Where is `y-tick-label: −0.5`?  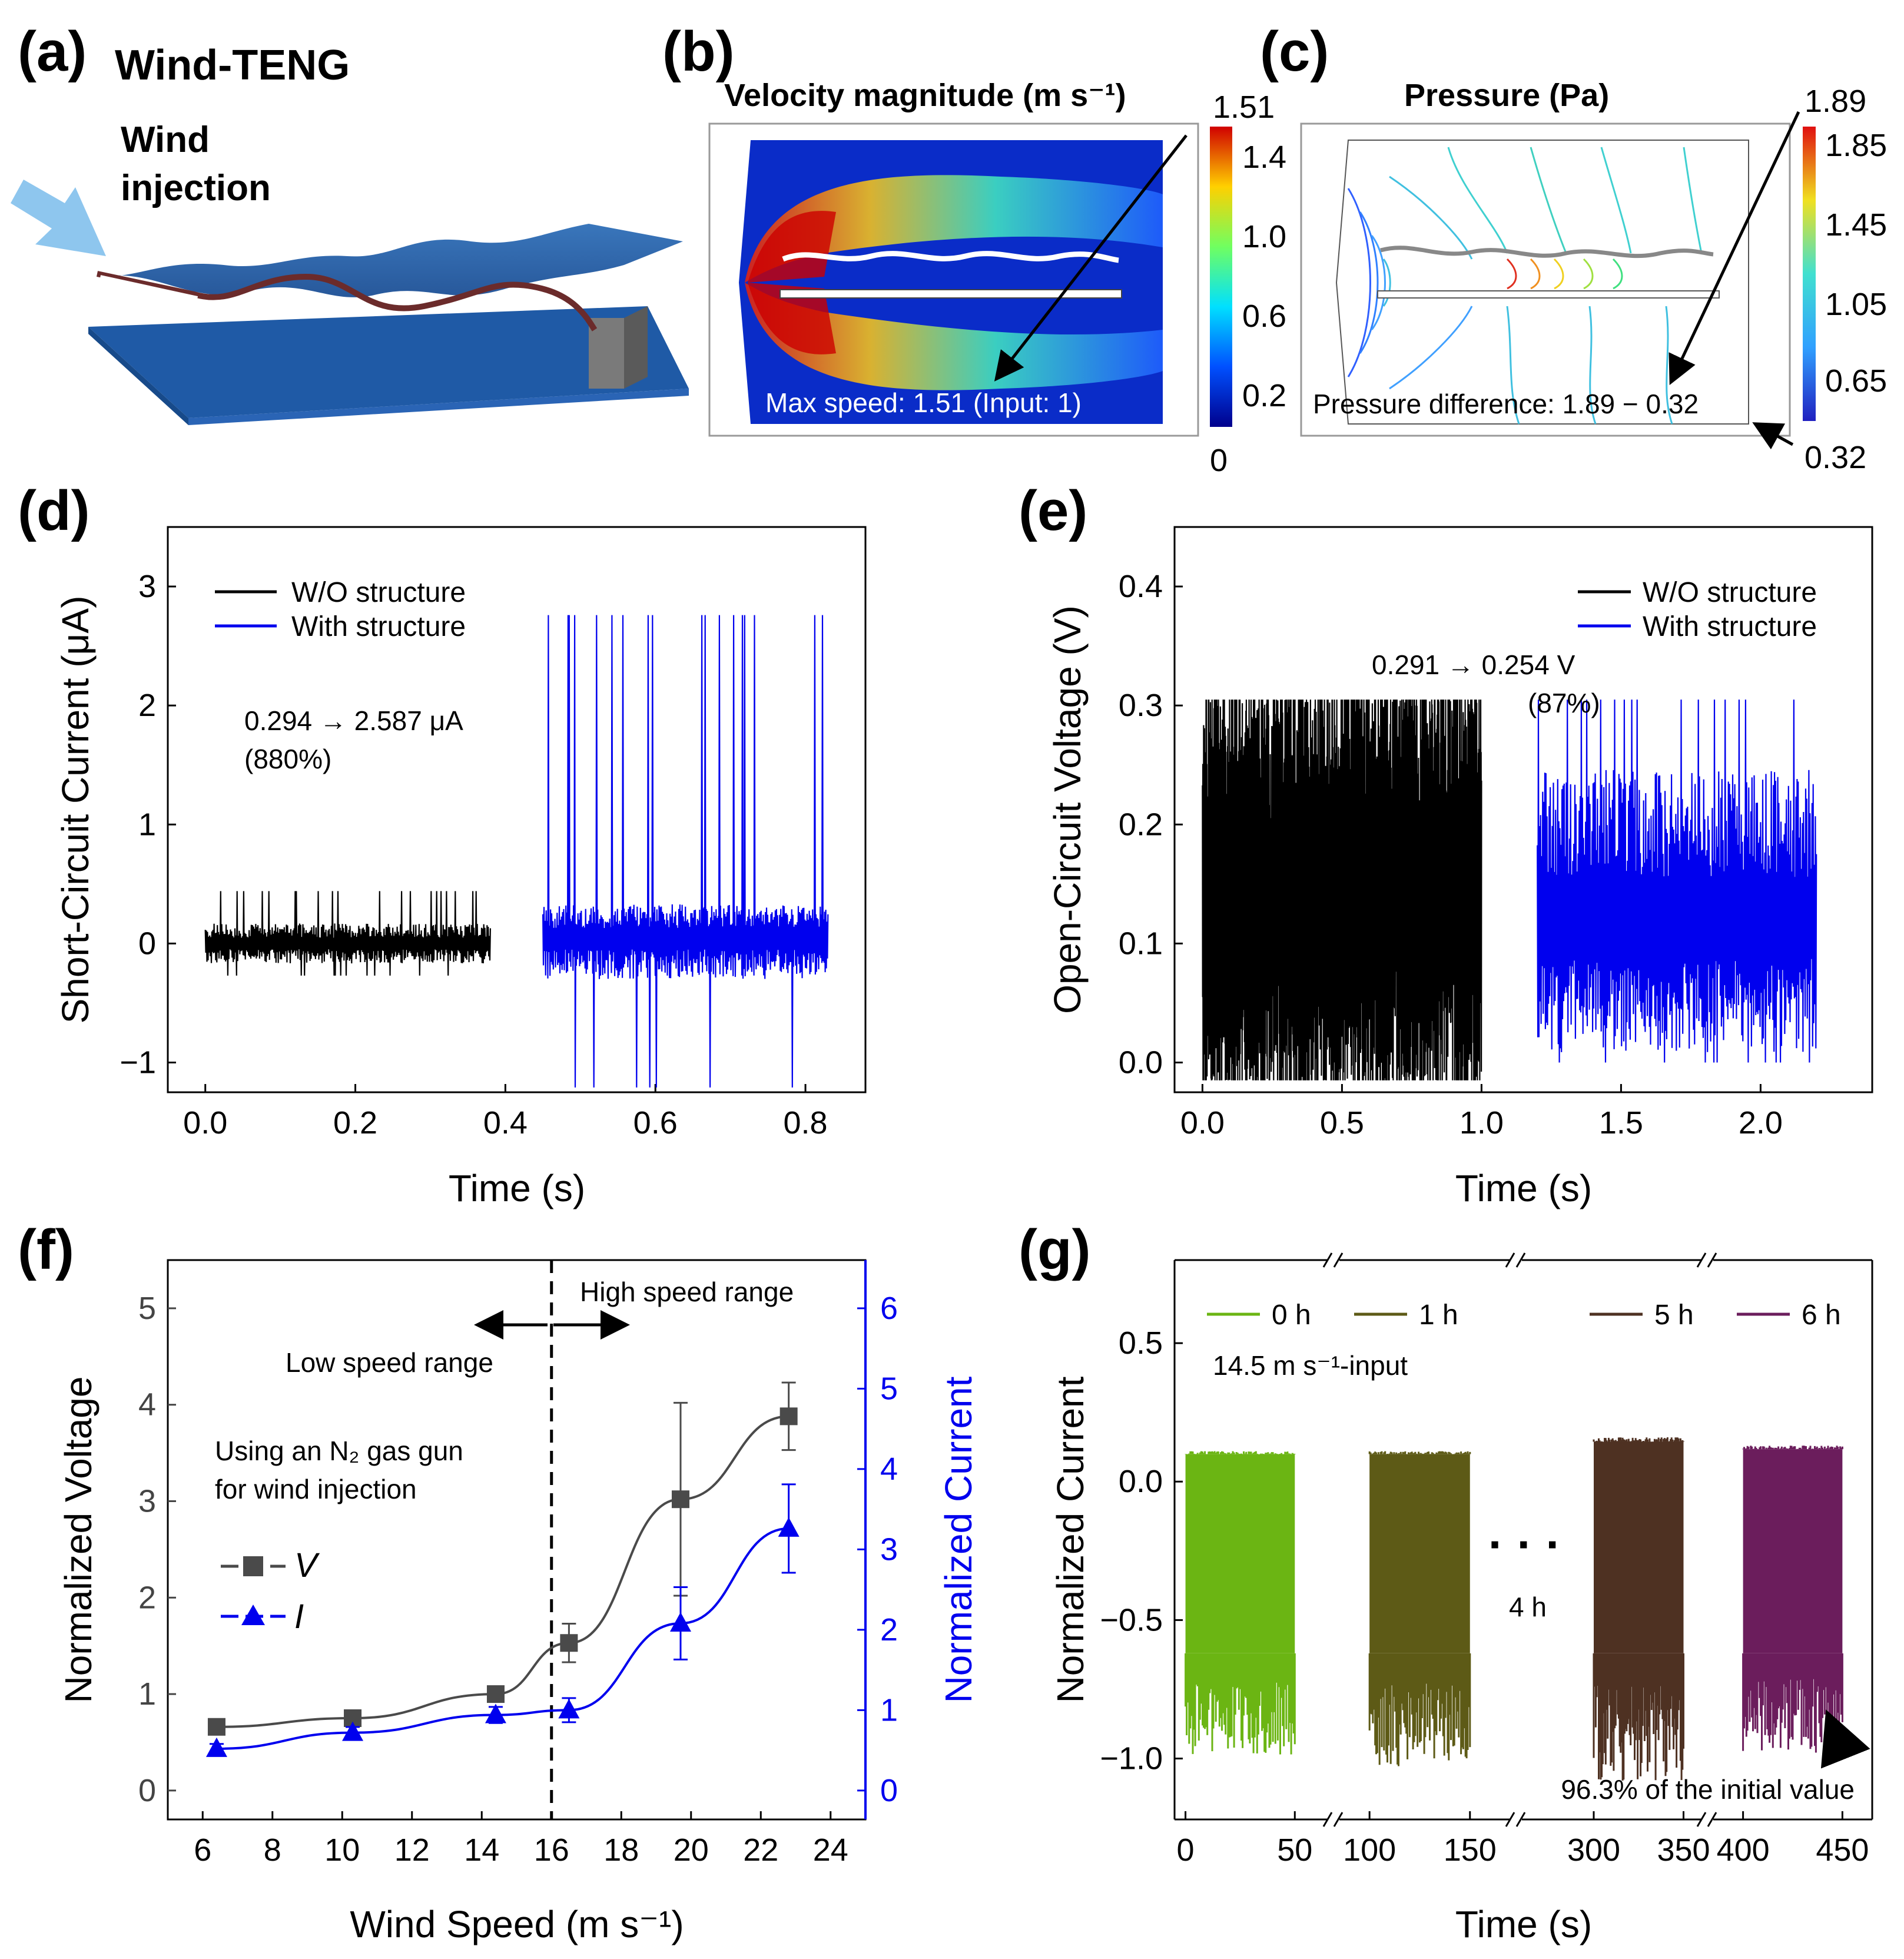
y-tick-label: −0.5 is located at coordinates (1131, 1620).